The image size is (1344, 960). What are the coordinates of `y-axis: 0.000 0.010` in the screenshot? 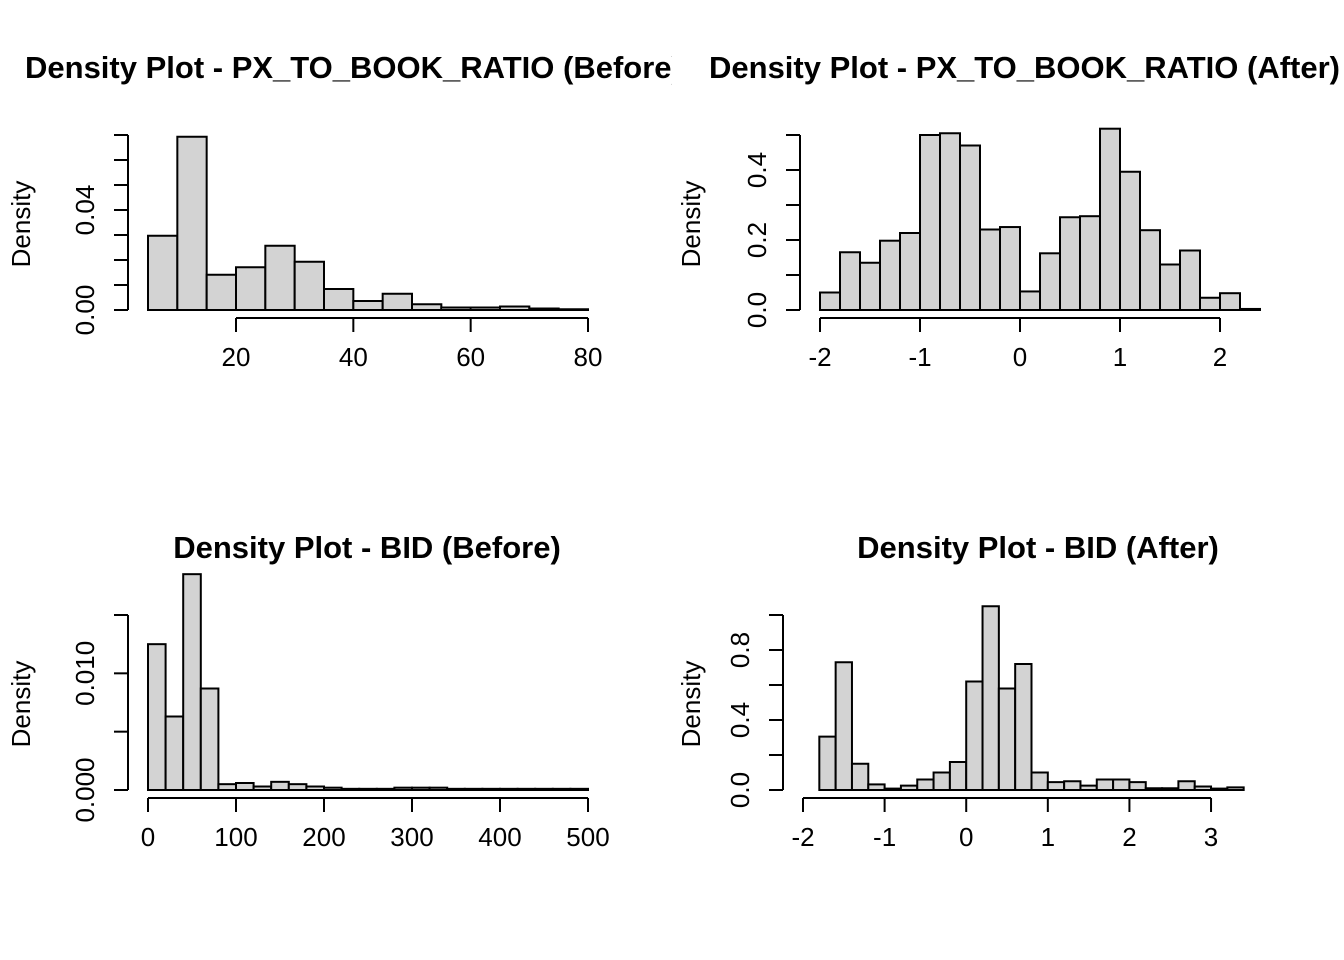 It's located at (99, 718).